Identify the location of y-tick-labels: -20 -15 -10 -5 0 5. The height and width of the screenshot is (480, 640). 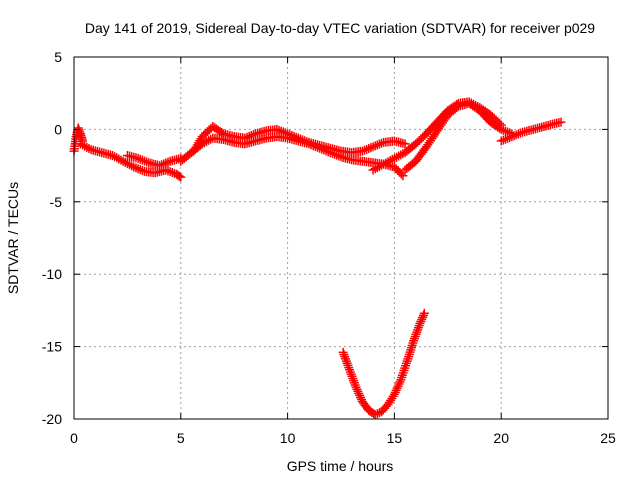
(52, 238).